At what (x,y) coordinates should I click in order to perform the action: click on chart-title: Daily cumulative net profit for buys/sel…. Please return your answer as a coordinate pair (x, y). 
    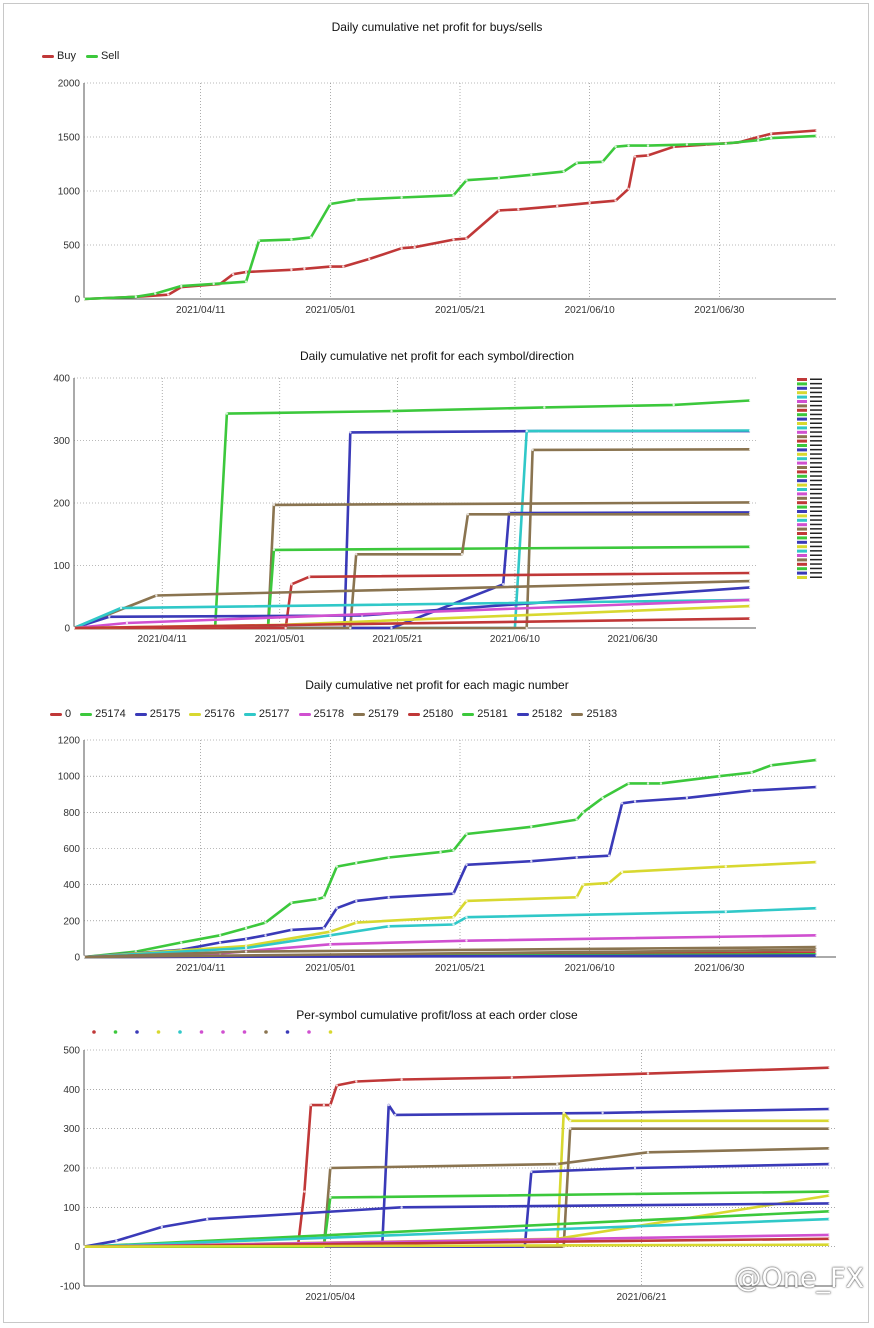
    Looking at the image, I should click on (437, 27).